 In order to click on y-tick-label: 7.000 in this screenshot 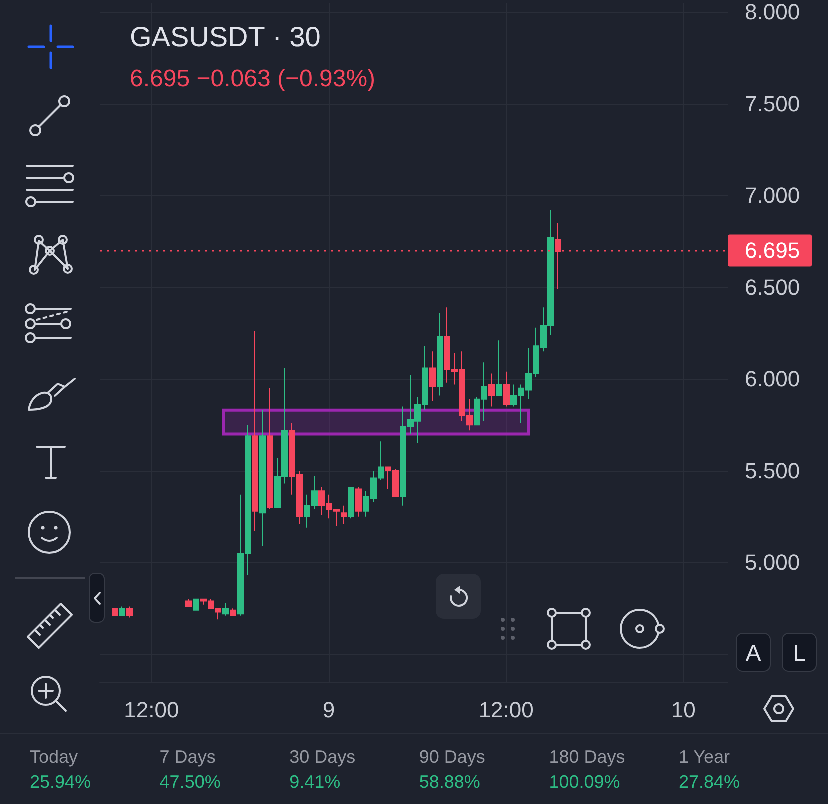, I will do `click(772, 195)`.